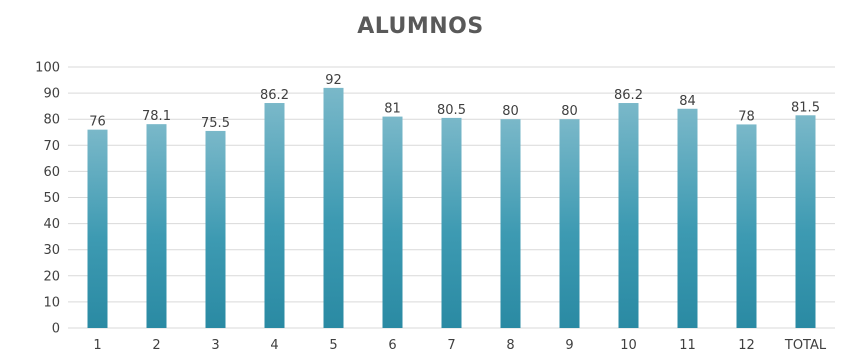 This screenshot has width=841, height=358. What do you see at coordinates (628, 345) in the screenshot?
I see `x-tick-label: 10` at bounding box center [628, 345].